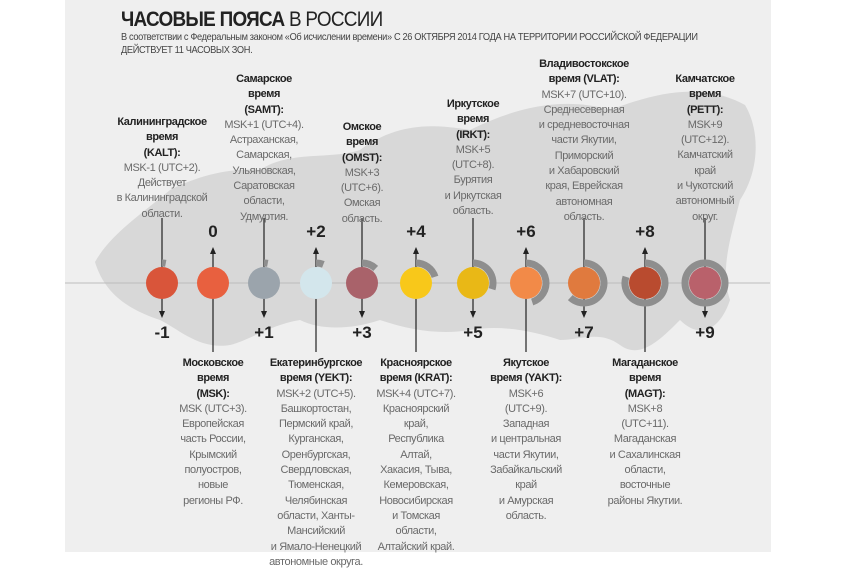 Image resolution: width=868 pixels, height=576 pixels. What do you see at coordinates (526, 363) in the screenshot?
I see `zone-title-line: Якутское` at bounding box center [526, 363].